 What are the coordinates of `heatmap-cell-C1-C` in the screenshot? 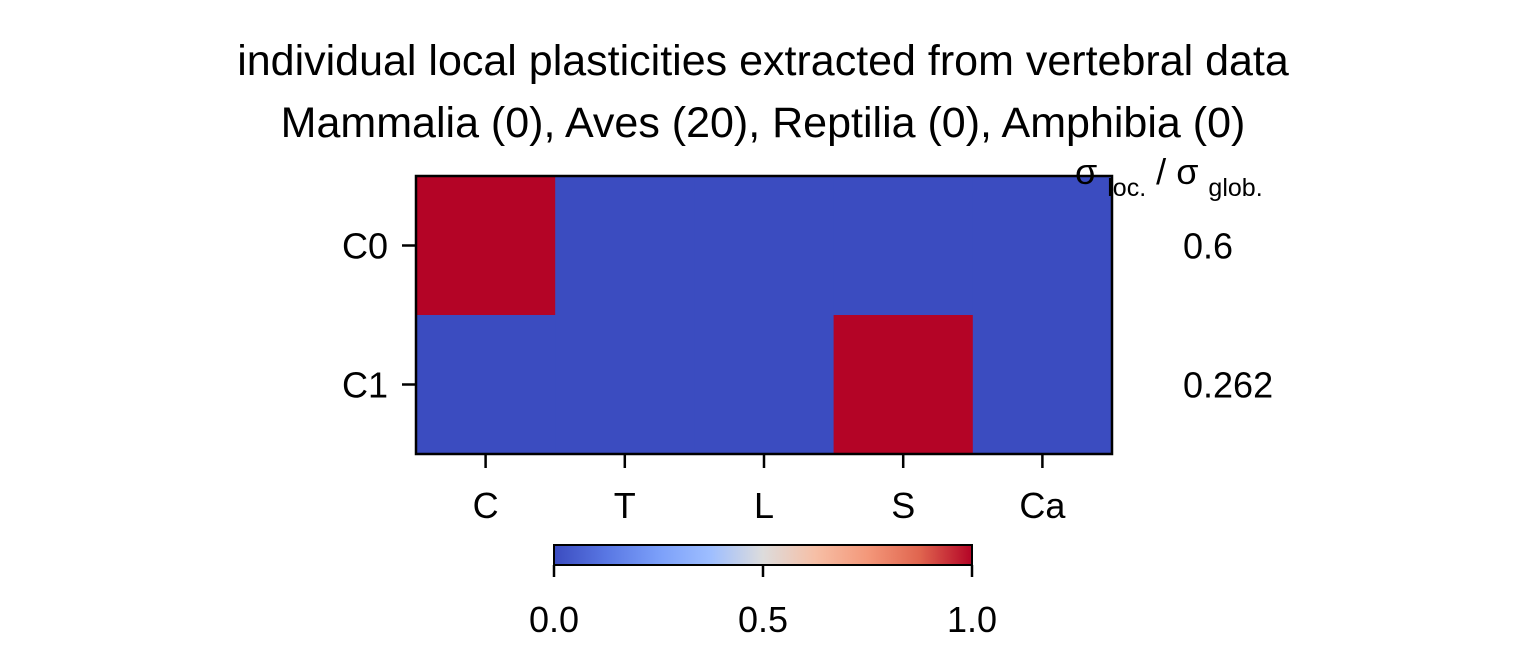 It's located at (486, 385).